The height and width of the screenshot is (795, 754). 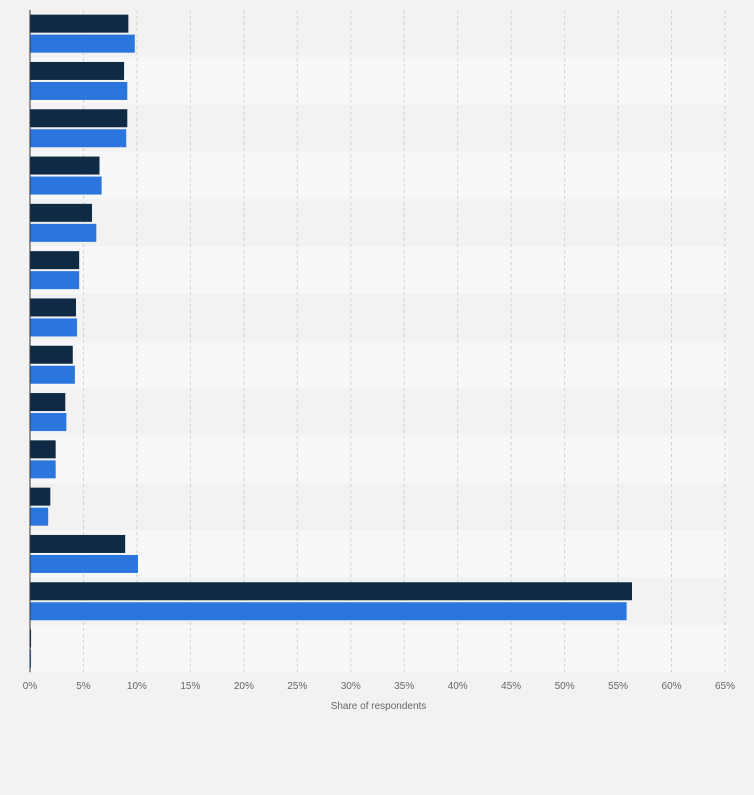 What do you see at coordinates (379, 686) in the screenshot?
I see `x-axis-ticks: 0% 5% 10% 15% 20% 25% 30% 35% 40% 45% 50% 55% 60% 65%` at bounding box center [379, 686].